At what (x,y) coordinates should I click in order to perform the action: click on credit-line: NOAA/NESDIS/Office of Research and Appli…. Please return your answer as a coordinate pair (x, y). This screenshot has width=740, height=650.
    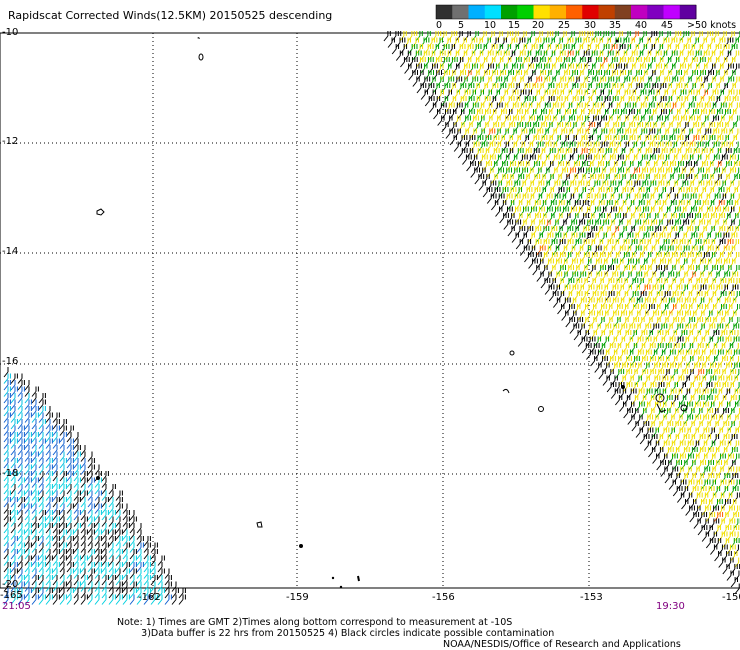
    Looking at the image, I should click on (562, 644).